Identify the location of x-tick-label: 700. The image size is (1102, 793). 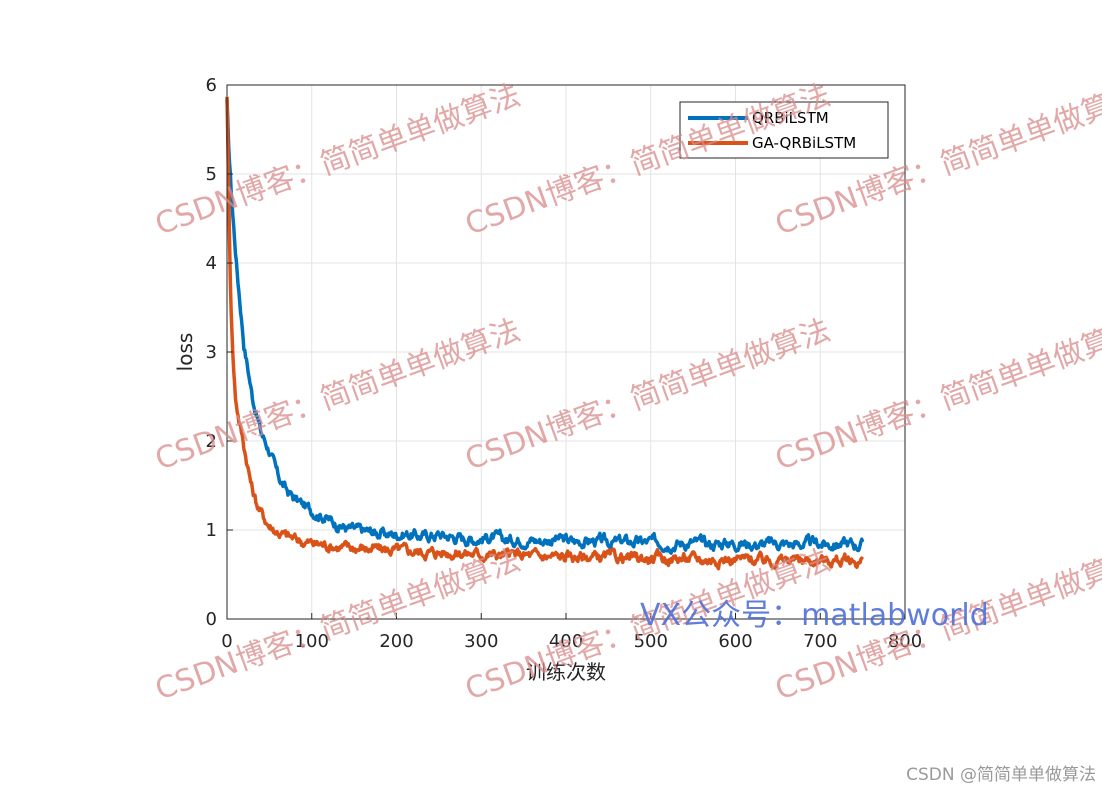
(820, 641).